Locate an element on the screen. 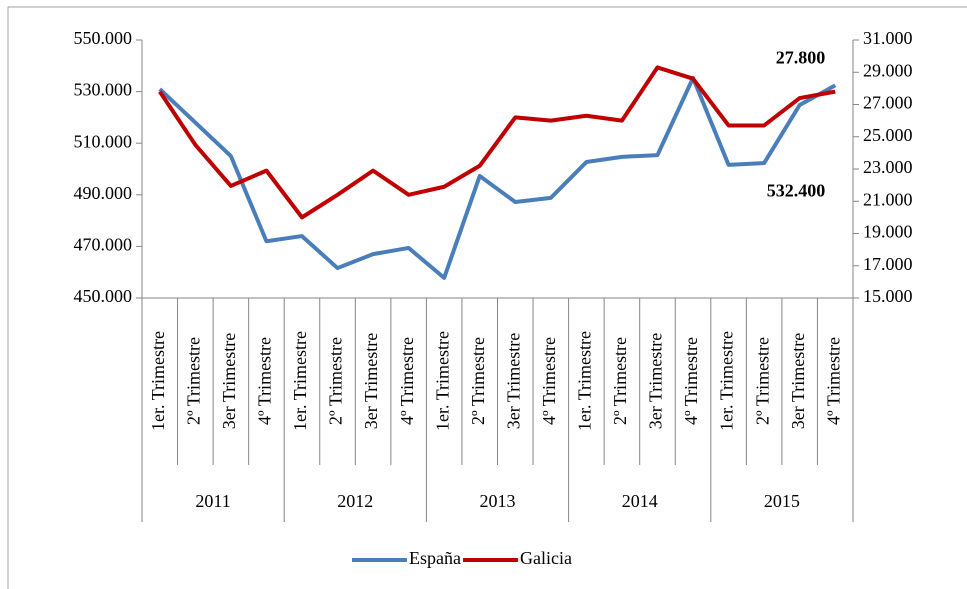 The height and width of the screenshot is (589, 967). y2-tick-label: 31.000 is located at coordinates (888, 38).